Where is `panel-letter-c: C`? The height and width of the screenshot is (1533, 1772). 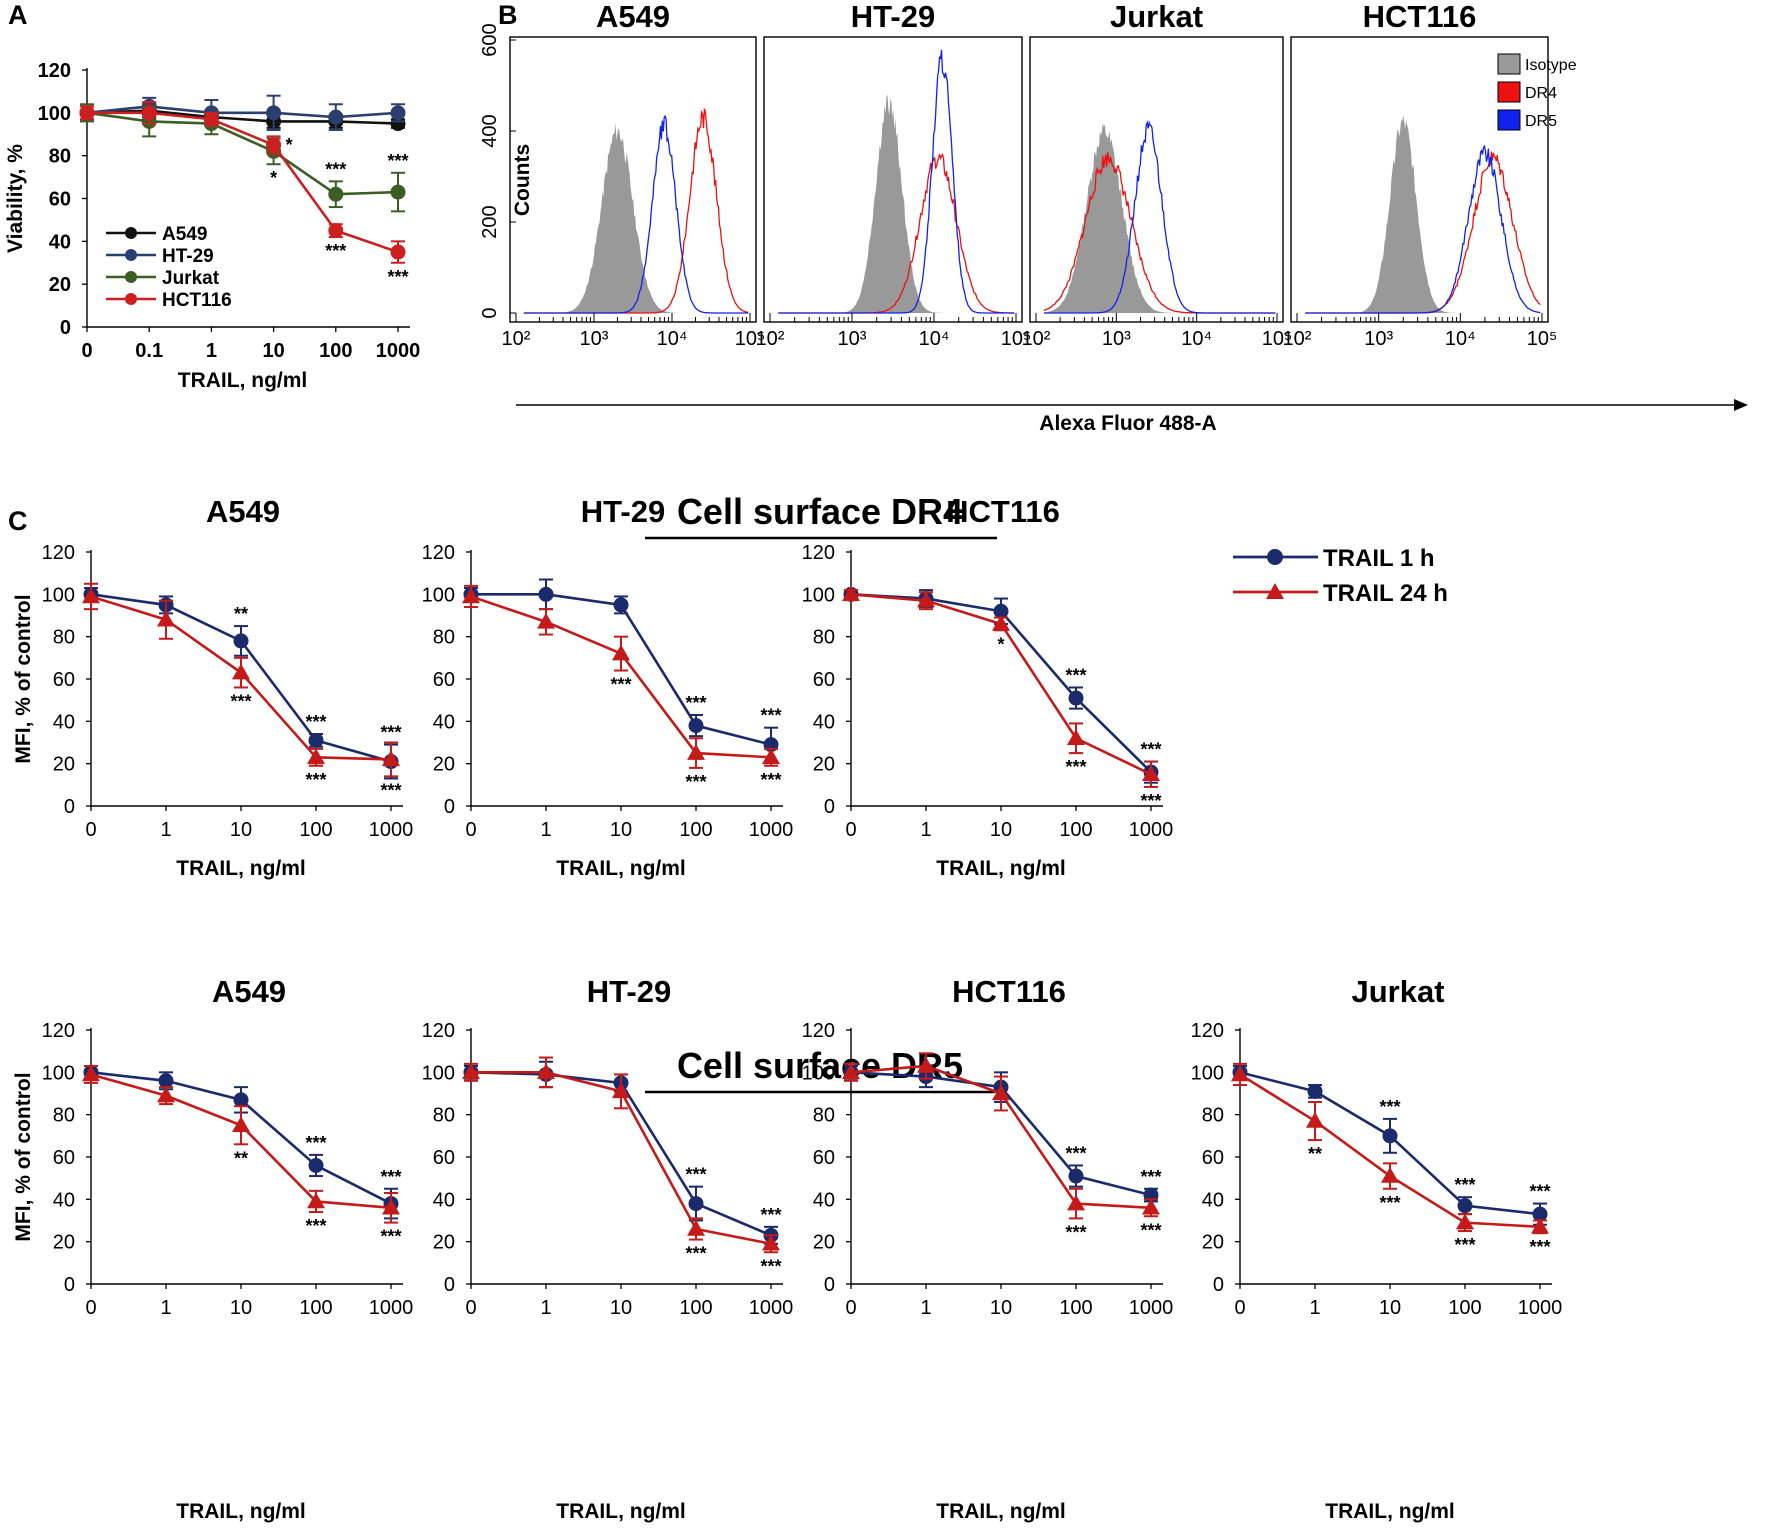 panel-letter-c: C is located at coordinates (18, 521).